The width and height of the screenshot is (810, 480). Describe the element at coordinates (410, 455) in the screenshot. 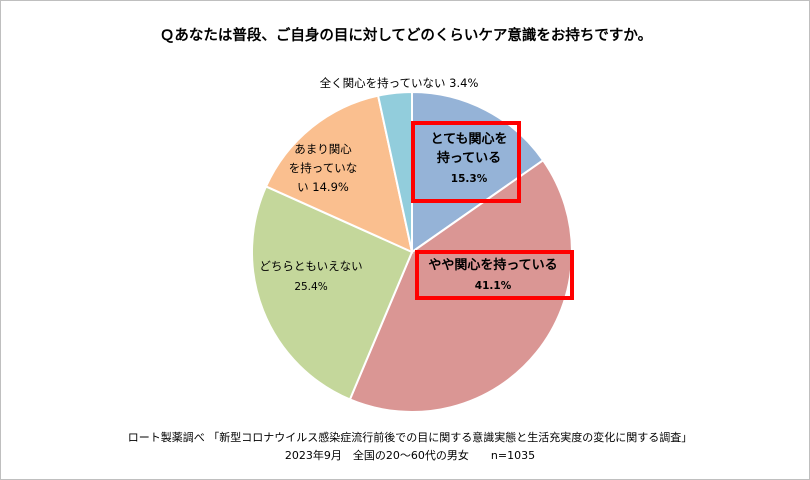

I see `source-line-2: 2023年9月 全国の20～60代の男女 n=1035` at that location.